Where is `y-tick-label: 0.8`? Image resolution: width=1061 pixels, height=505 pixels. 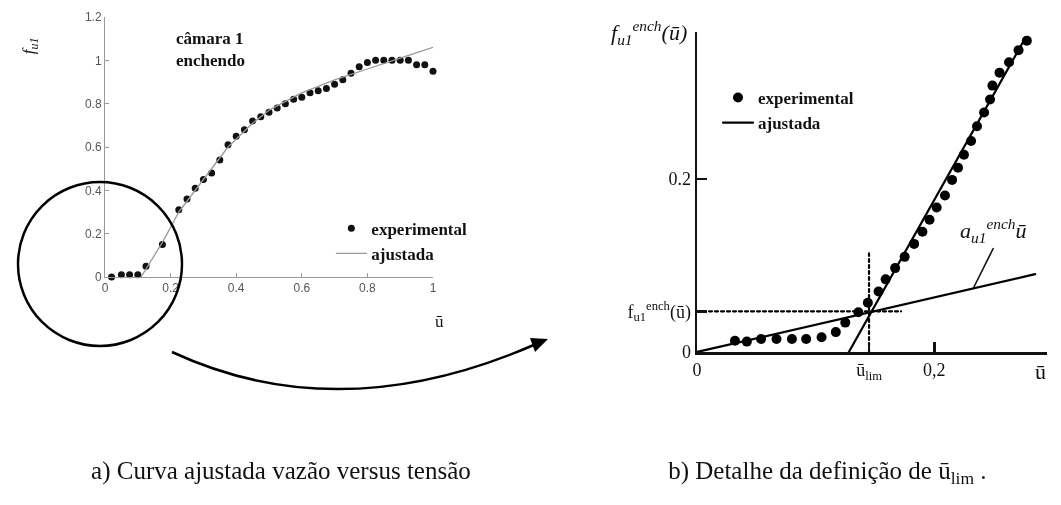 y-tick-label: 0.8 is located at coordinates (93, 103).